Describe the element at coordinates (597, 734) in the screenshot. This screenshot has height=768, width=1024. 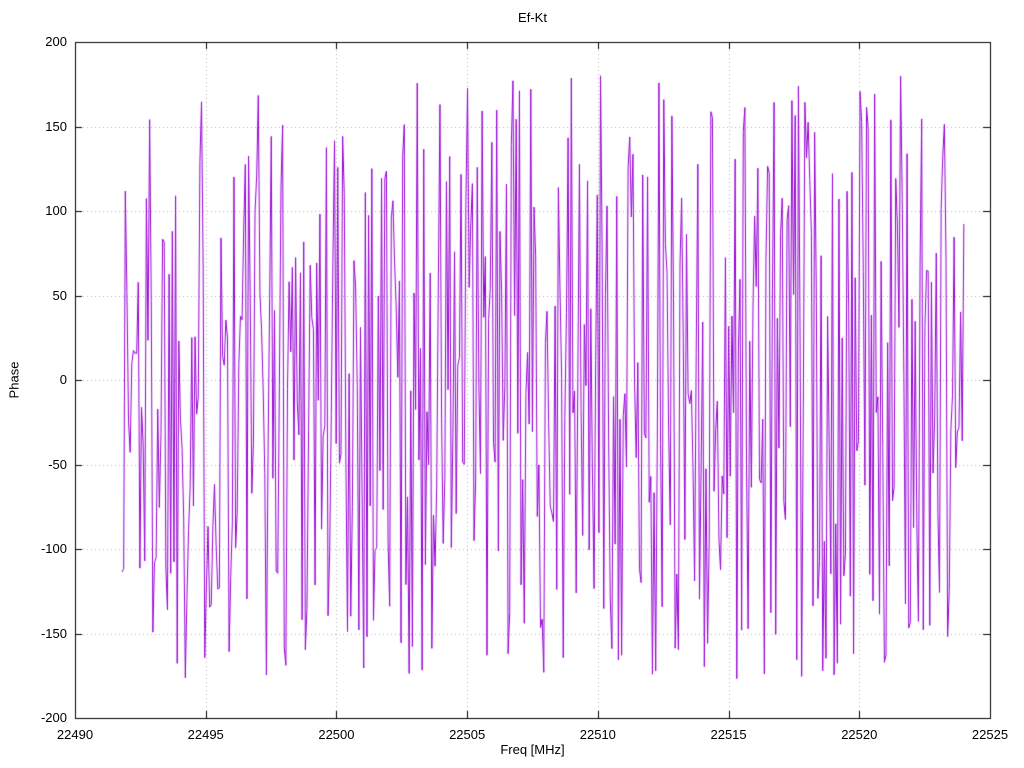
I see `x-tick-label: 22510` at that location.